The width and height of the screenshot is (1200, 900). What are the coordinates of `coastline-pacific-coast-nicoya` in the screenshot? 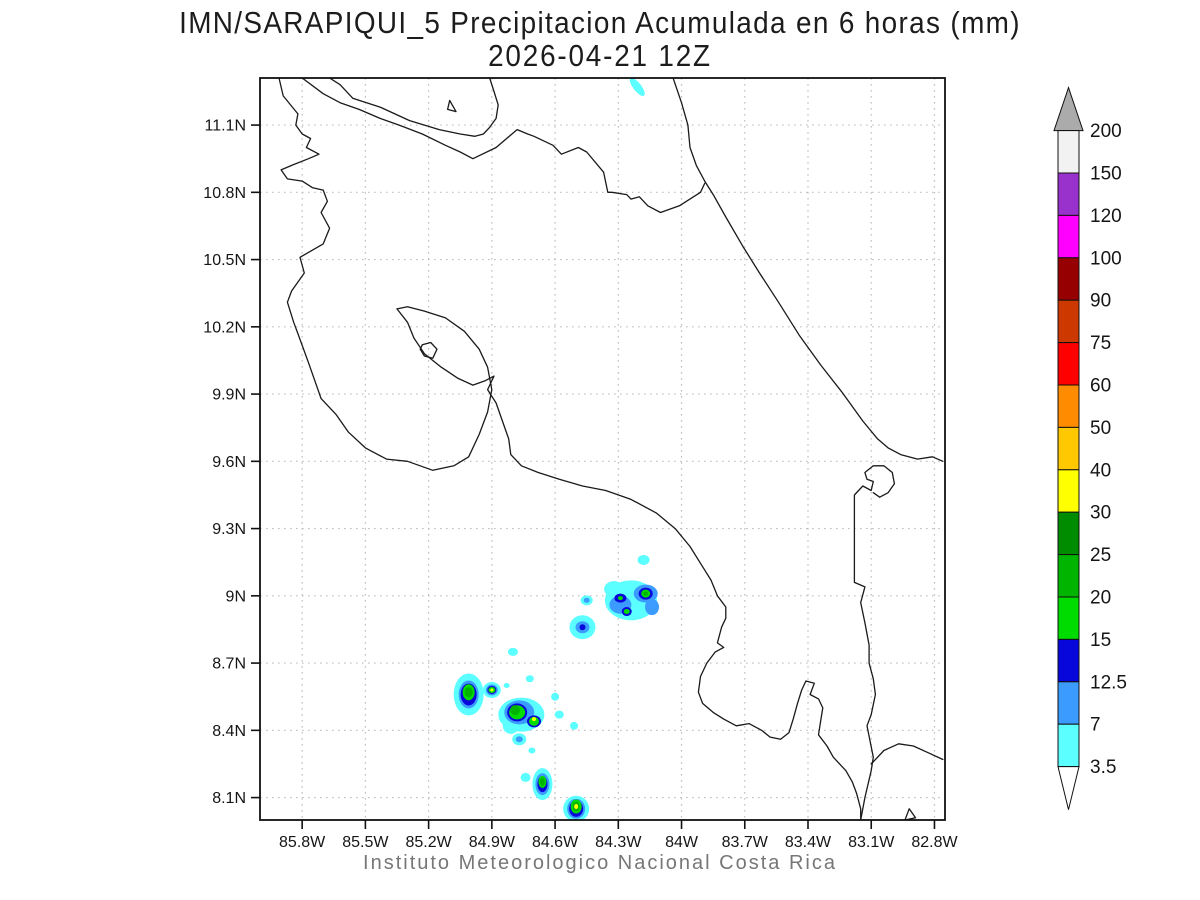 It's located at (385, 274).